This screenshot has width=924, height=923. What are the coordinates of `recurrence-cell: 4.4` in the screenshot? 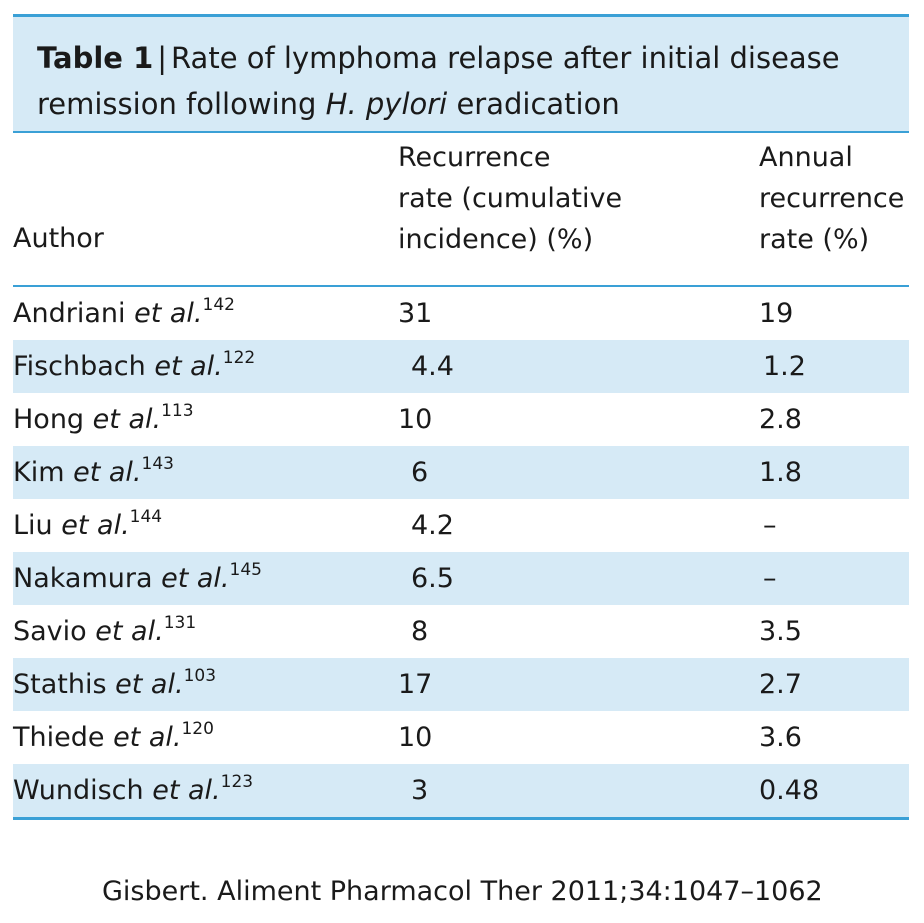 It's located at (432, 366).